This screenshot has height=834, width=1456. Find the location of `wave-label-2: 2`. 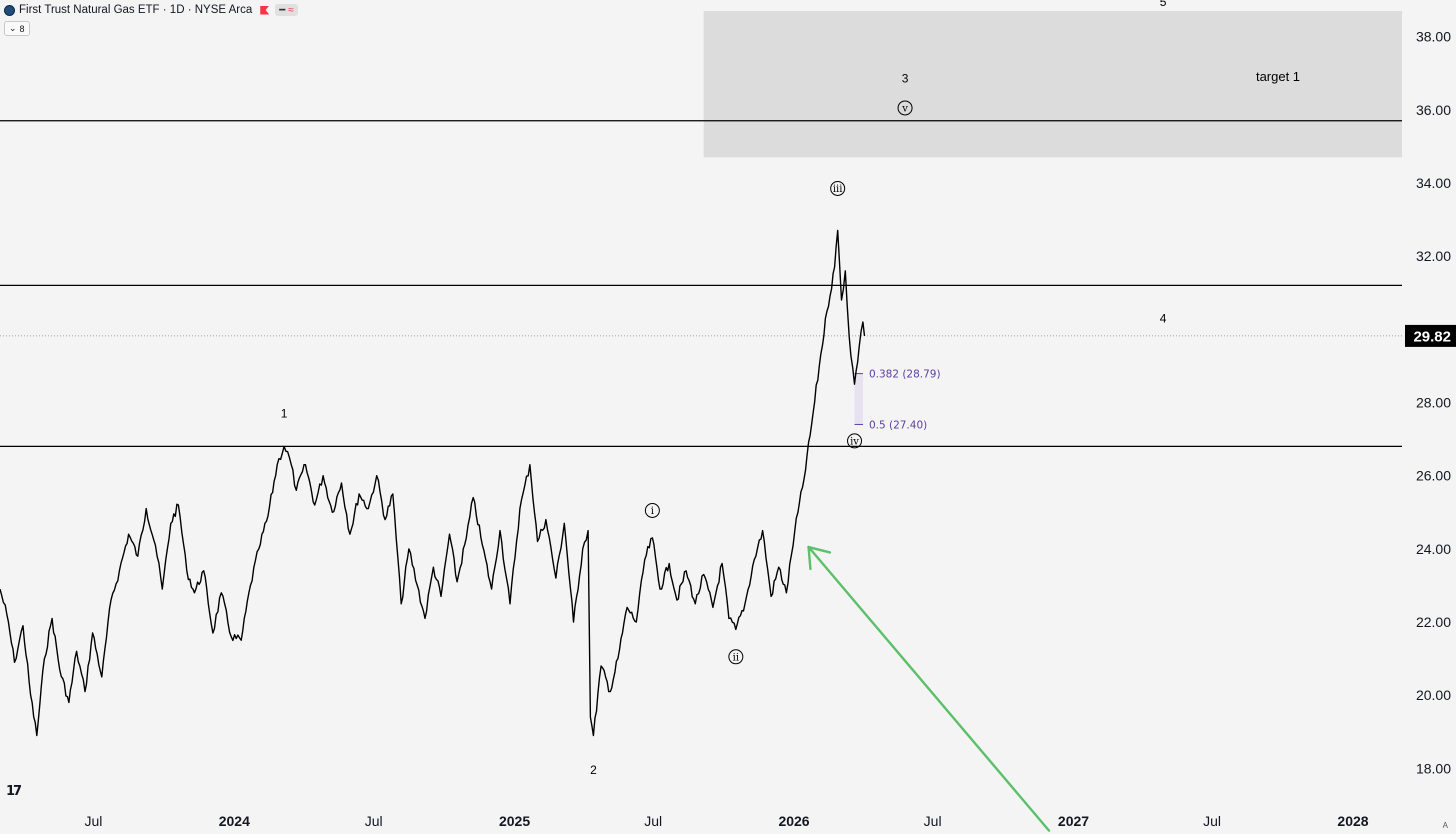

wave-label-2: 2 is located at coordinates (593, 770).